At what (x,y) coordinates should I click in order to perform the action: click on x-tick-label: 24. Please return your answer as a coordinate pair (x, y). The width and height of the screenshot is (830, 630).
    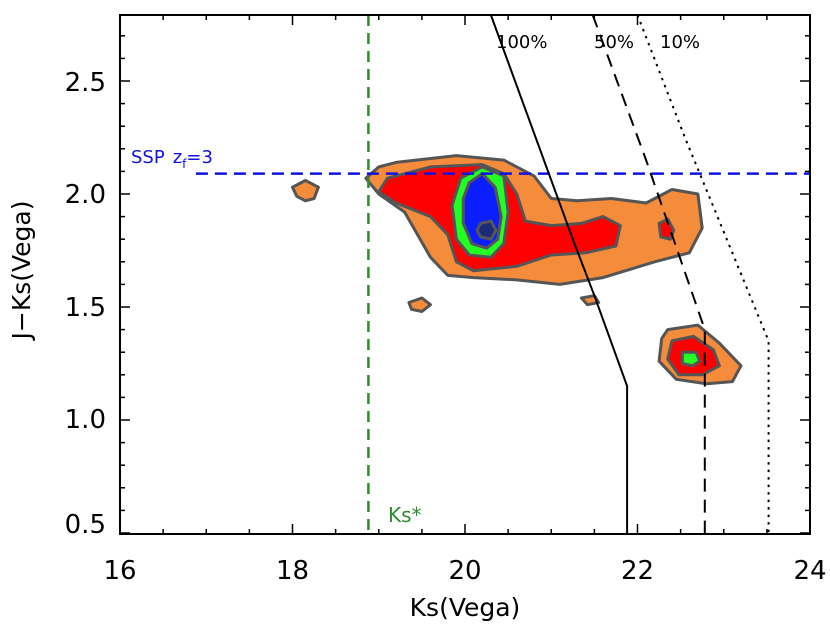
    Looking at the image, I should click on (809, 571).